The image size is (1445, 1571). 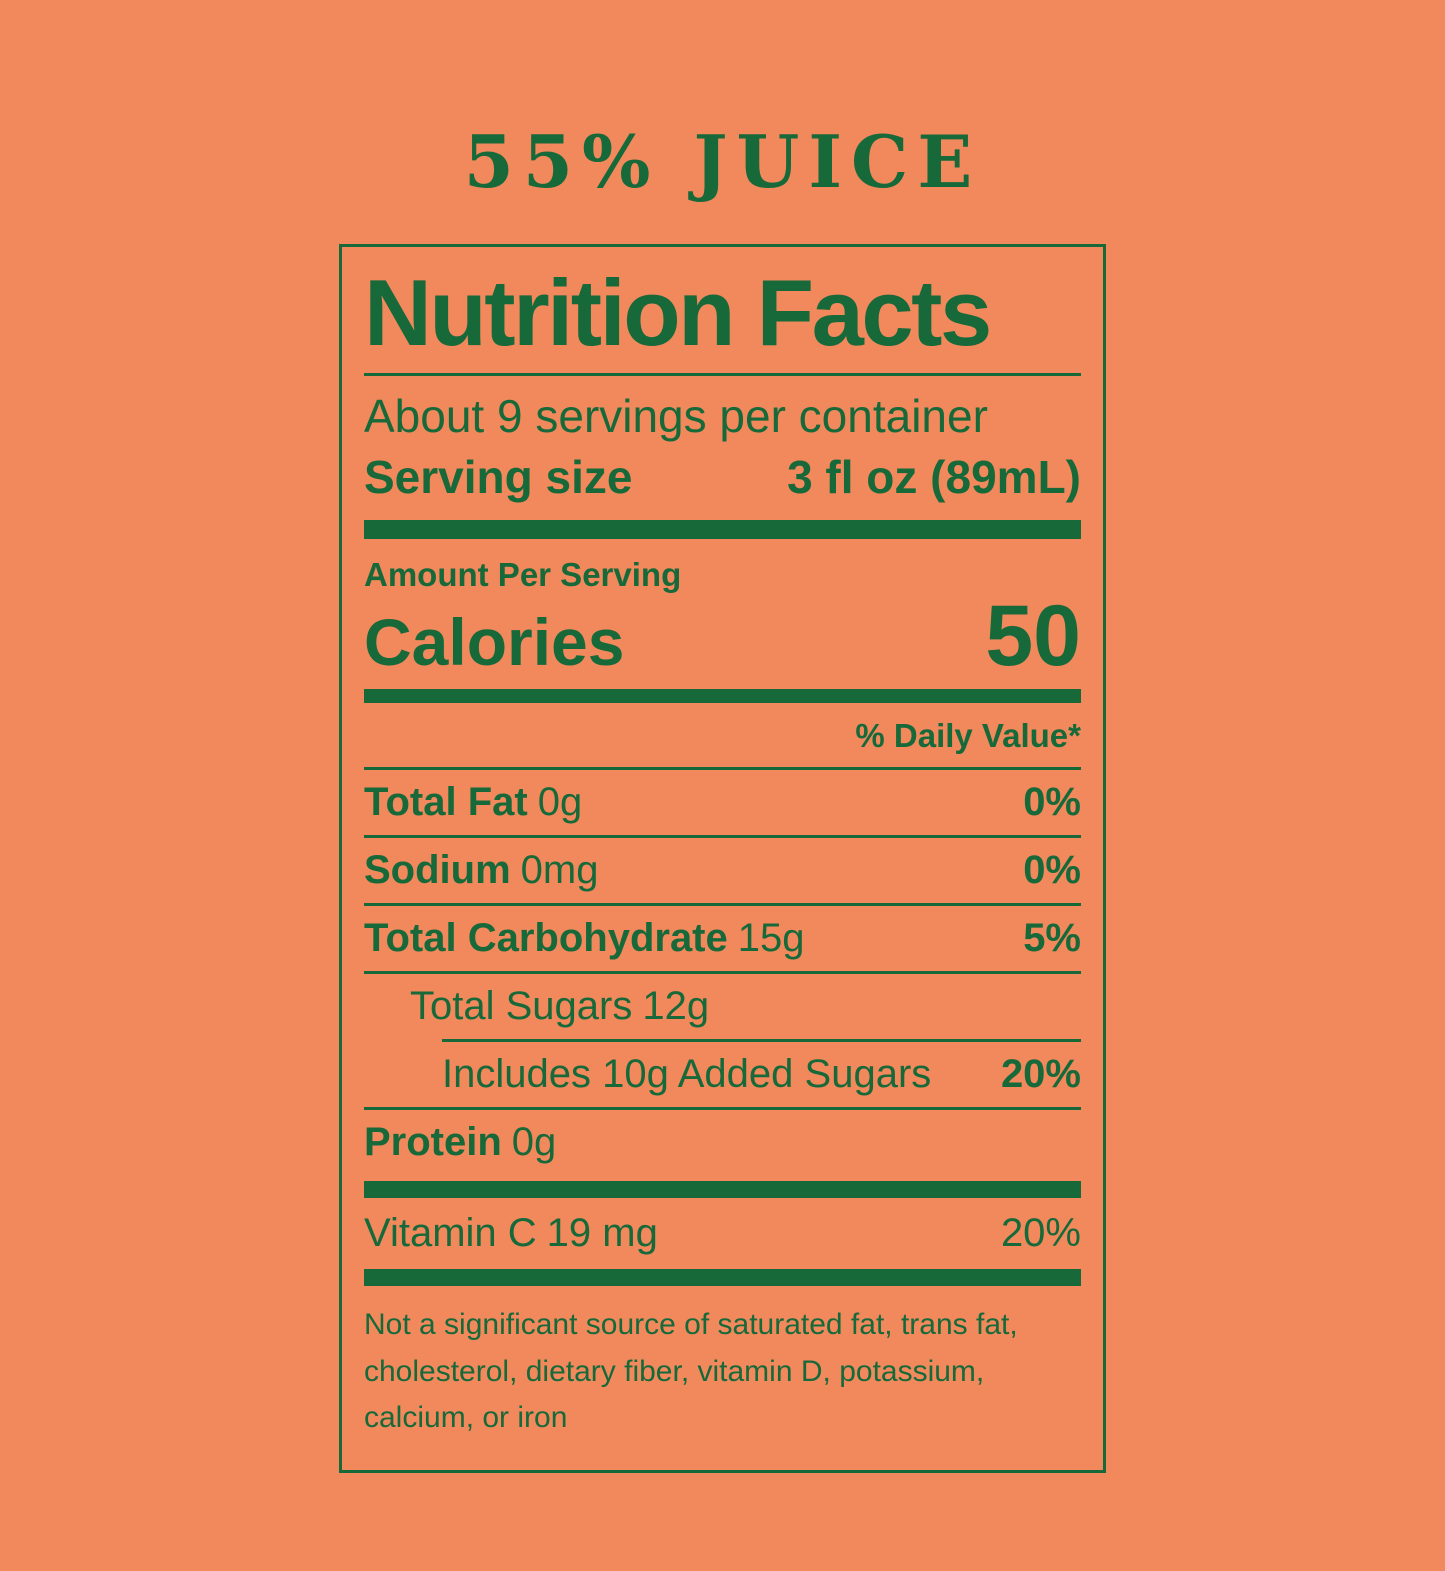 What do you see at coordinates (722, 802) in the screenshot?
I see `nutrient-row-total-fat: Total Fat 0g 0%` at bounding box center [722, 802].